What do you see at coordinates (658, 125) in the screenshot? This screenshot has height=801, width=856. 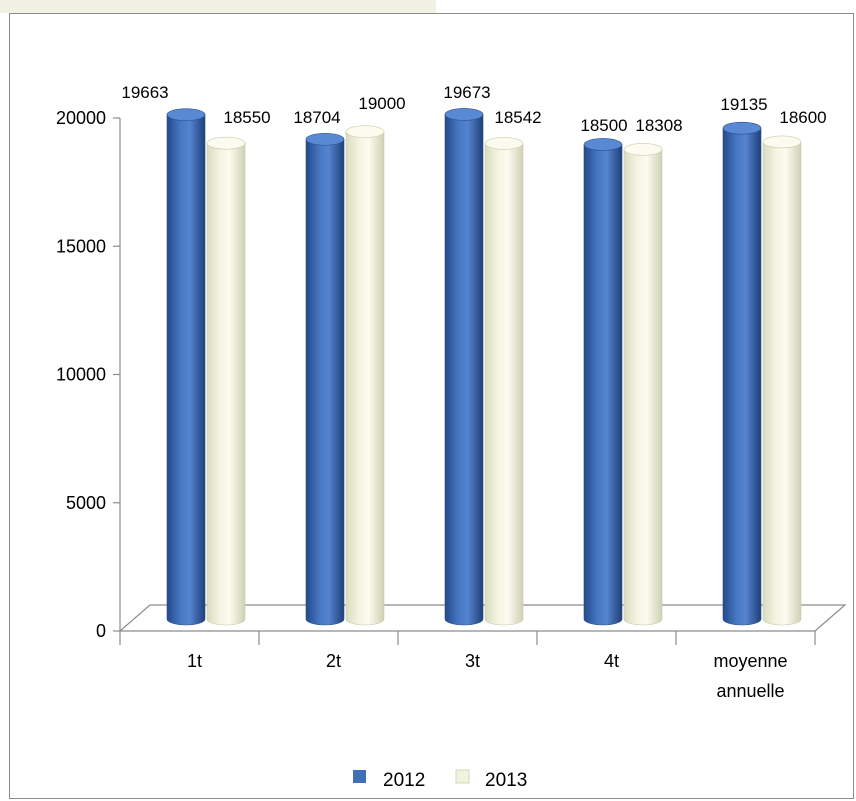 I see `data-label: 18308` at bounding box center [658, 125].